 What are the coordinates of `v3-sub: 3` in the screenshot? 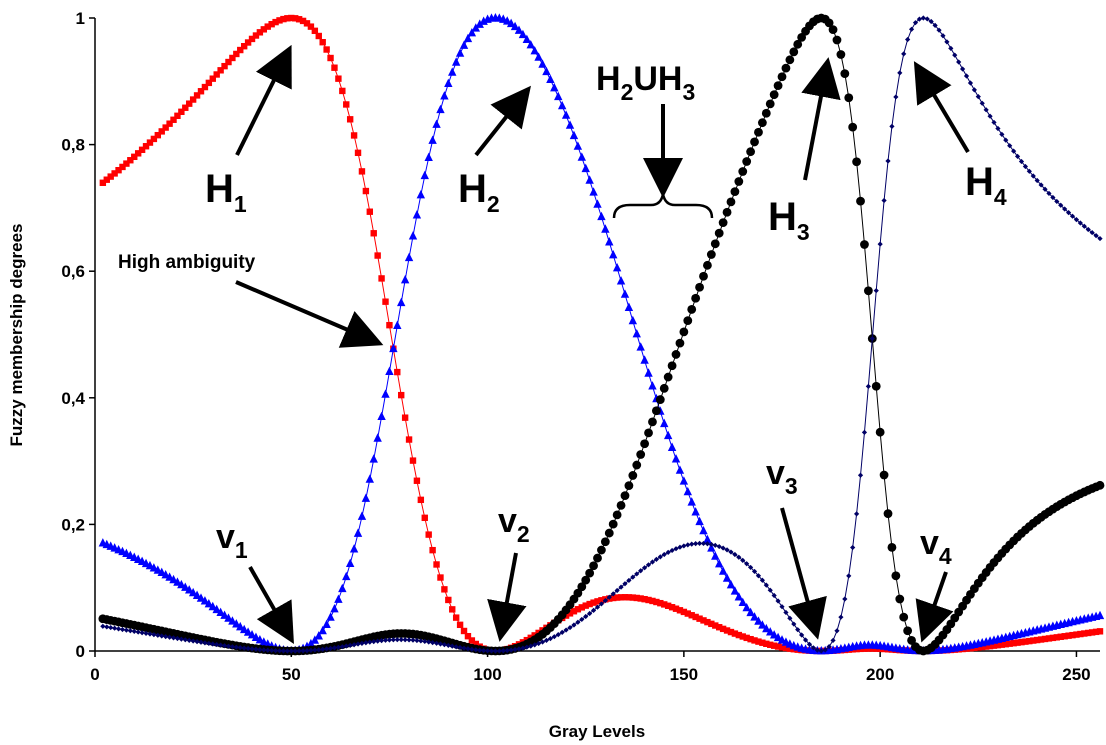 It's located at (791, 486).